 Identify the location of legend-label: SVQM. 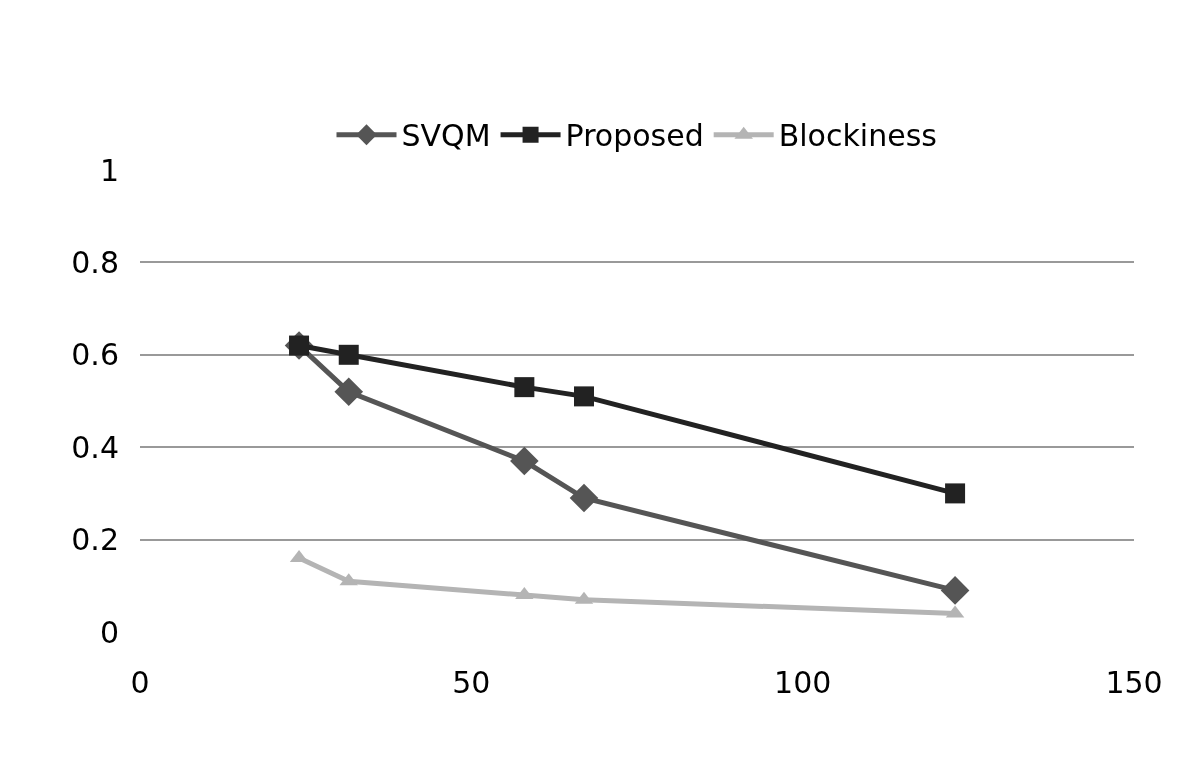
(446, 136).